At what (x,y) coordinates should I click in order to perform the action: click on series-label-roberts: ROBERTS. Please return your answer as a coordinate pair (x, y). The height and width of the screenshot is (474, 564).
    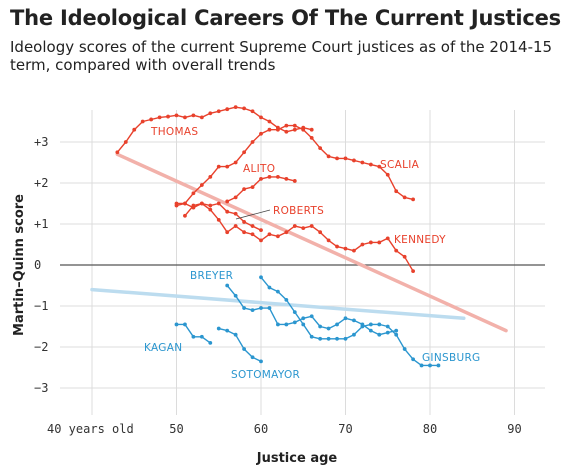
    Looking at the image, I should click on (298, 211).